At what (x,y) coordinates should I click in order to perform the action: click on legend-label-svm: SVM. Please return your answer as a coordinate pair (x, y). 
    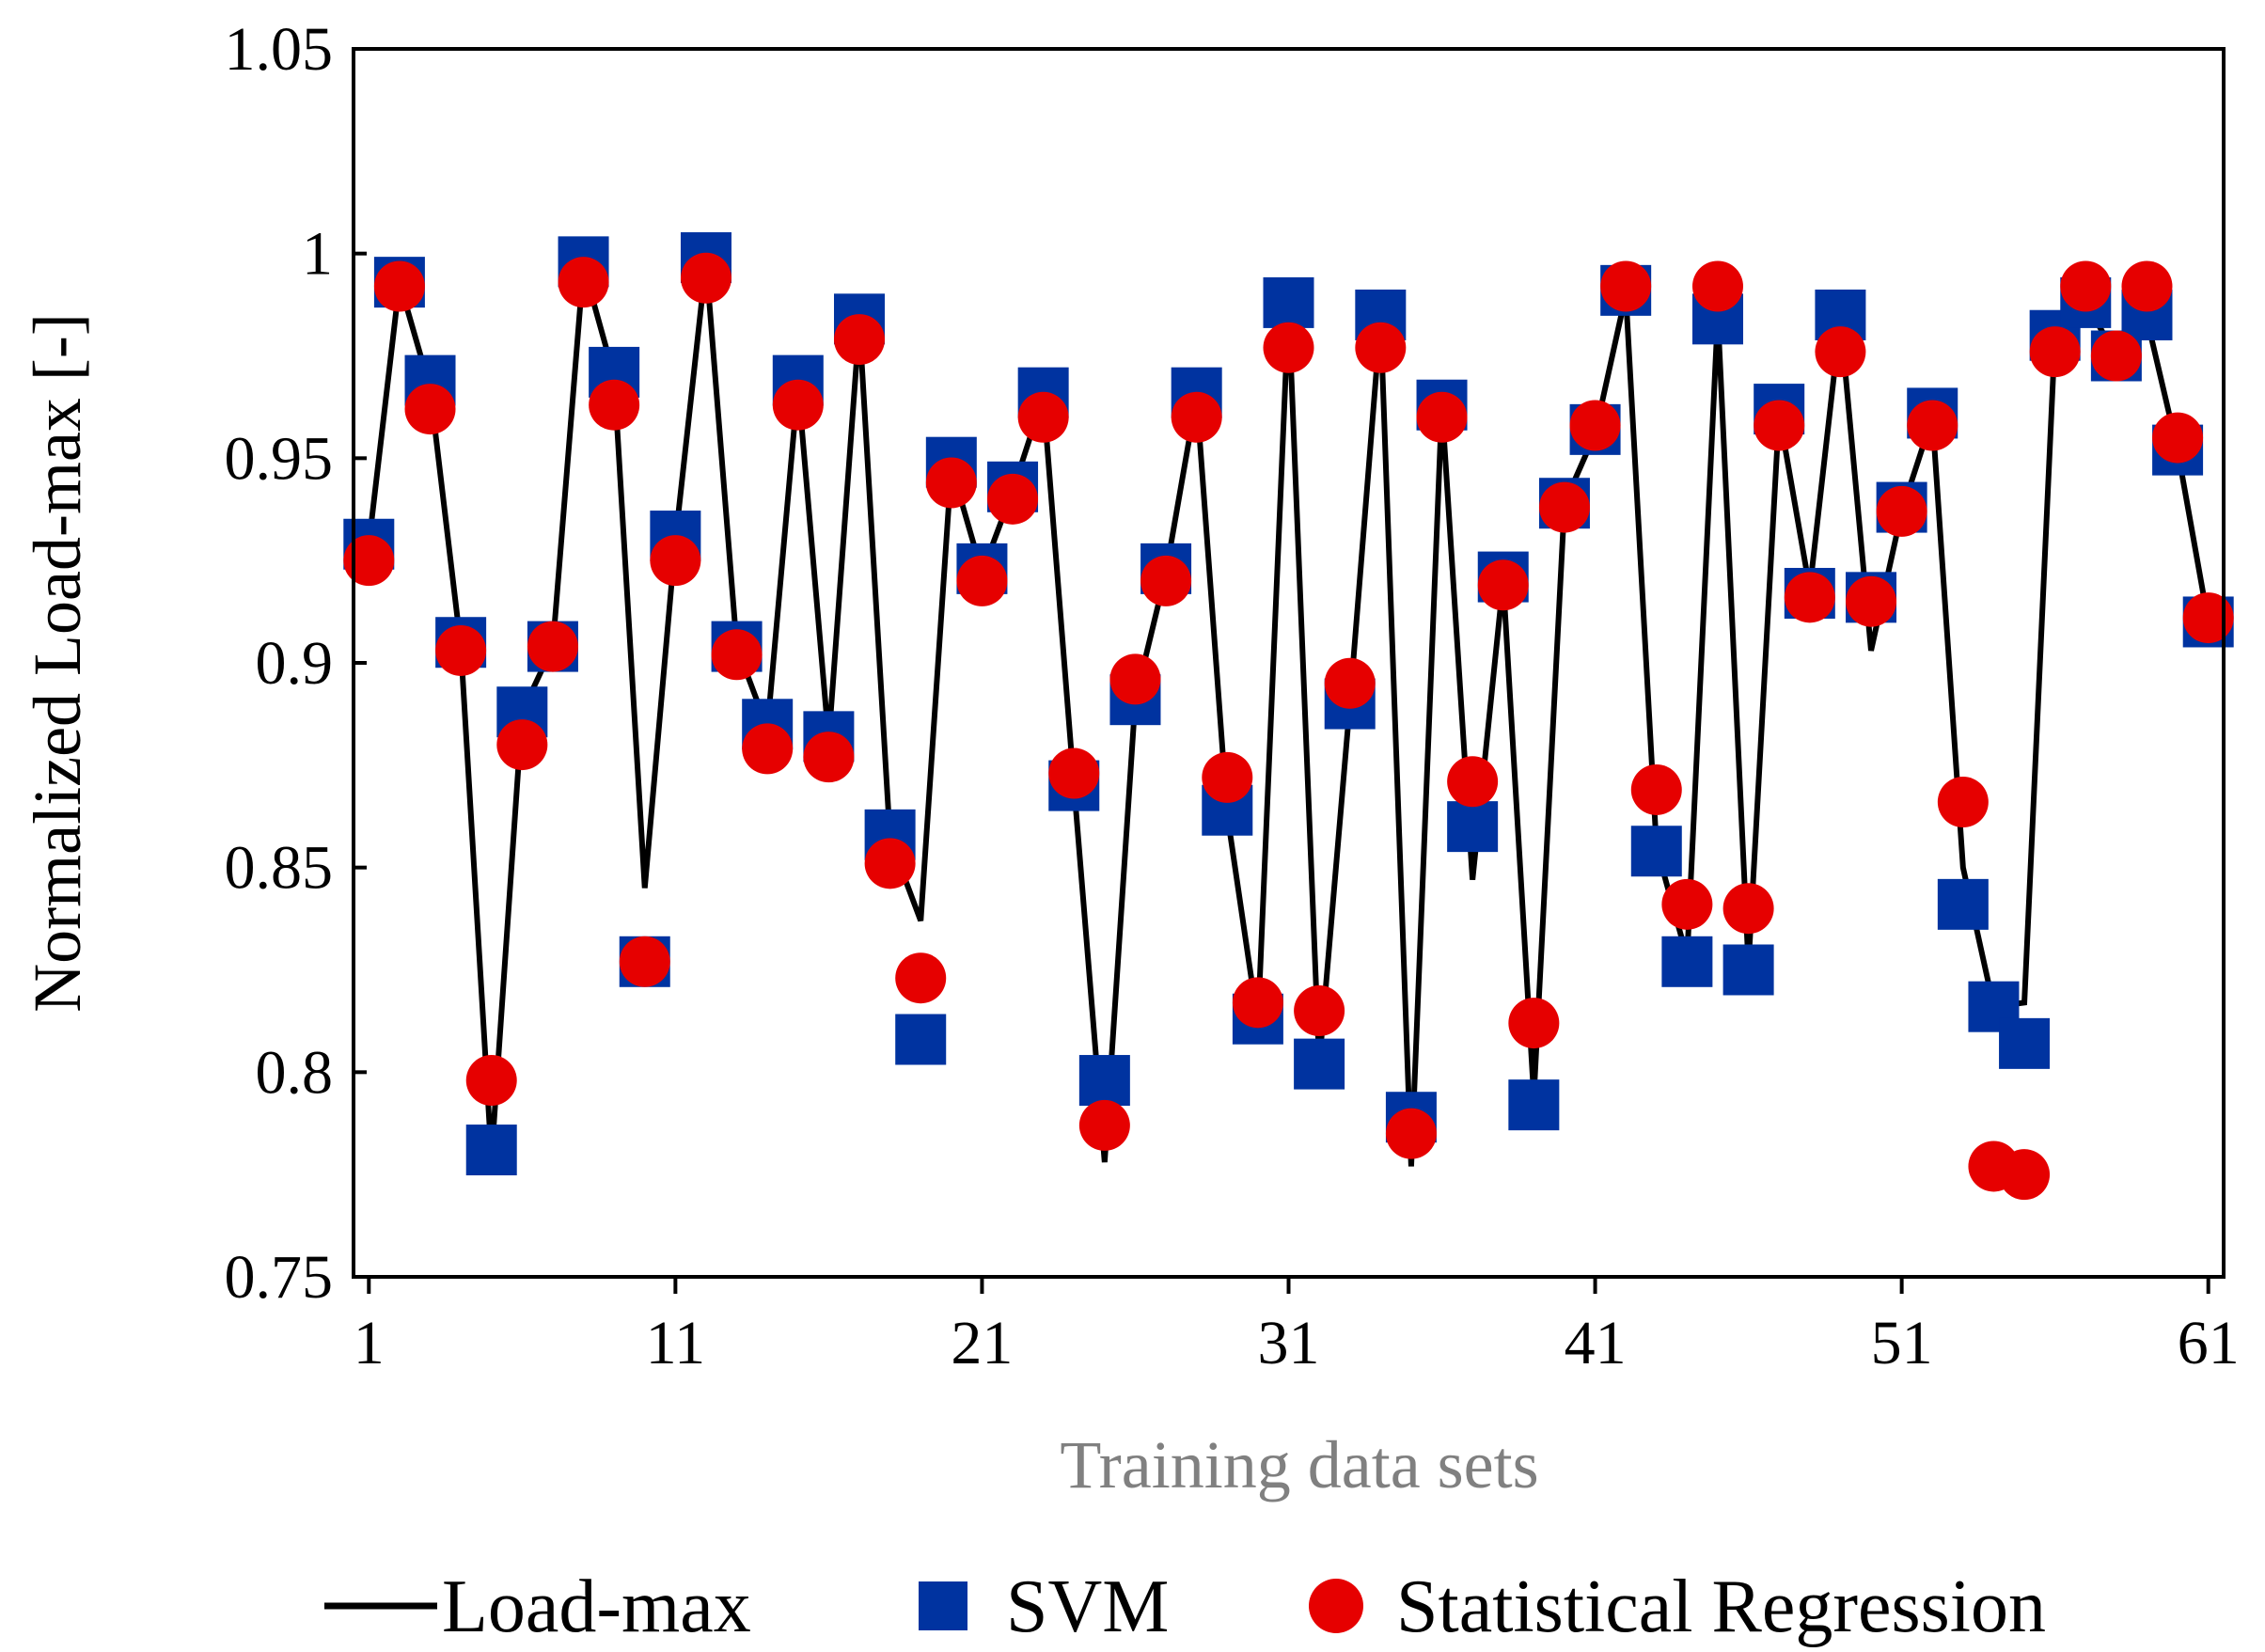
    Looking at the image, I should click on (1087, 1607).